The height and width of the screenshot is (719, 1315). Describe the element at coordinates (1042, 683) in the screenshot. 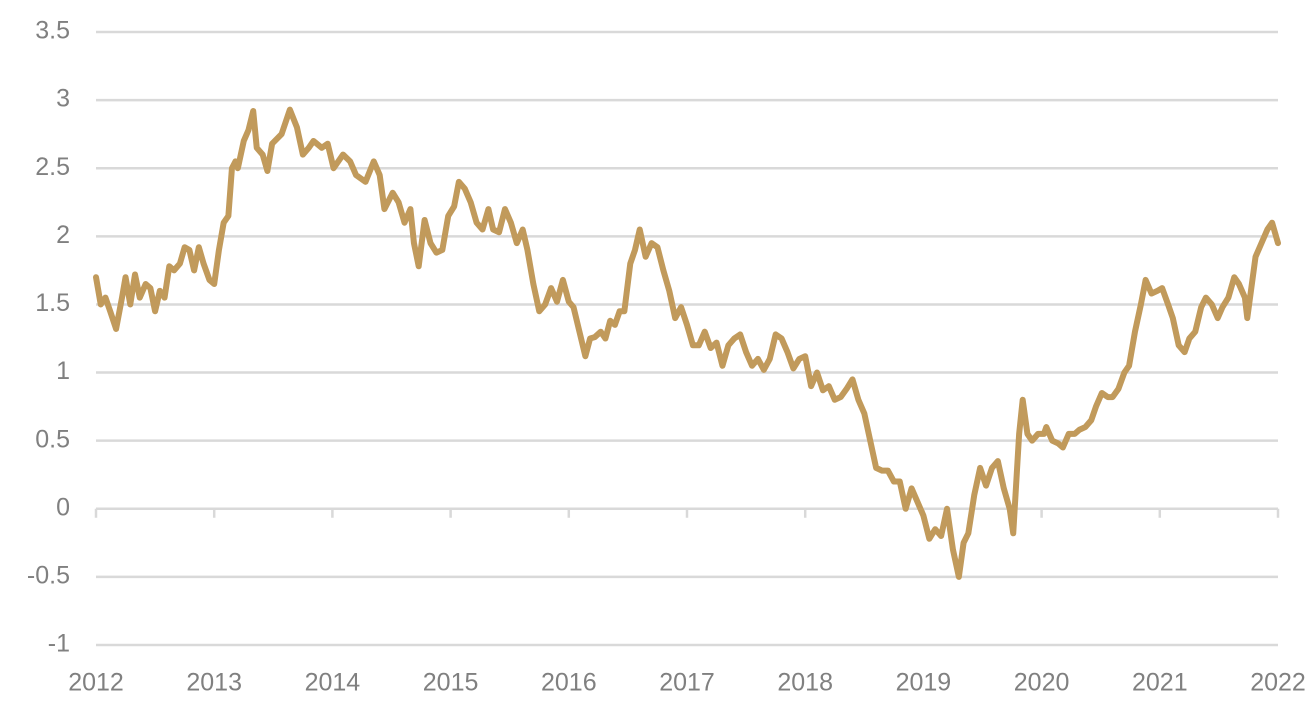

I see `x-tick-label: 2020` at that location.